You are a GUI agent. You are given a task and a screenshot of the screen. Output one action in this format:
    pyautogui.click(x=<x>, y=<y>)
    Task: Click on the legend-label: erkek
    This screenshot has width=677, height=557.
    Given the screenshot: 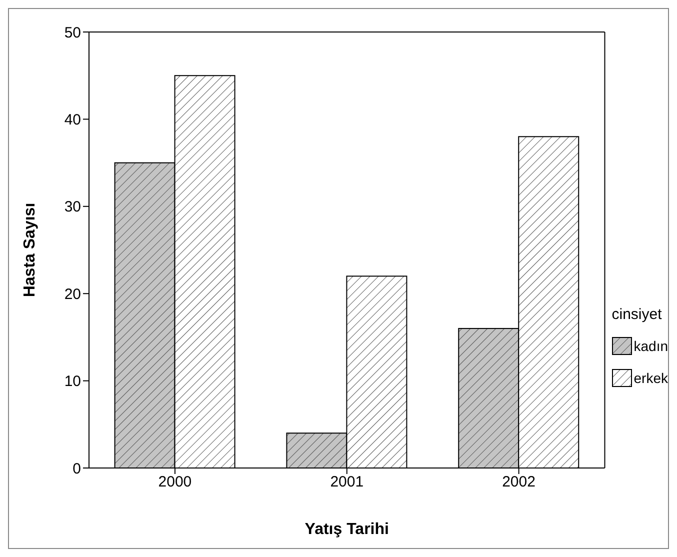 What is the action you would take?
    pyautogui.click(x=651, y=378)
    